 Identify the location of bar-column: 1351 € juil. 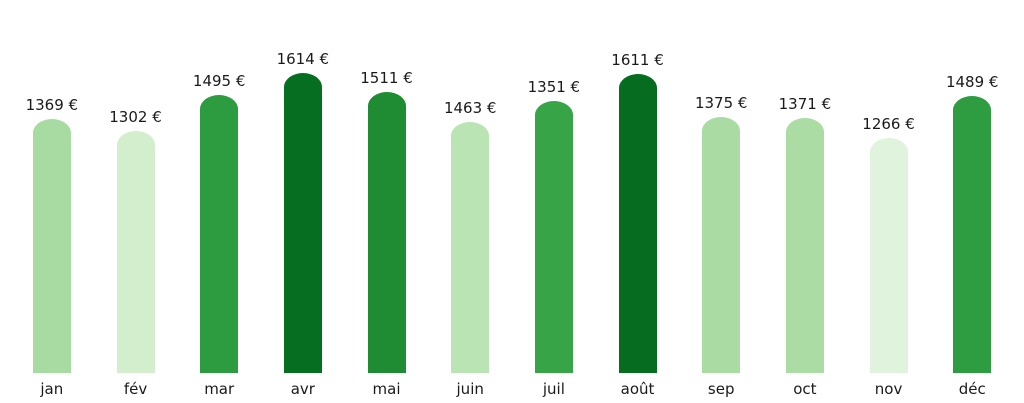
(554, 240).